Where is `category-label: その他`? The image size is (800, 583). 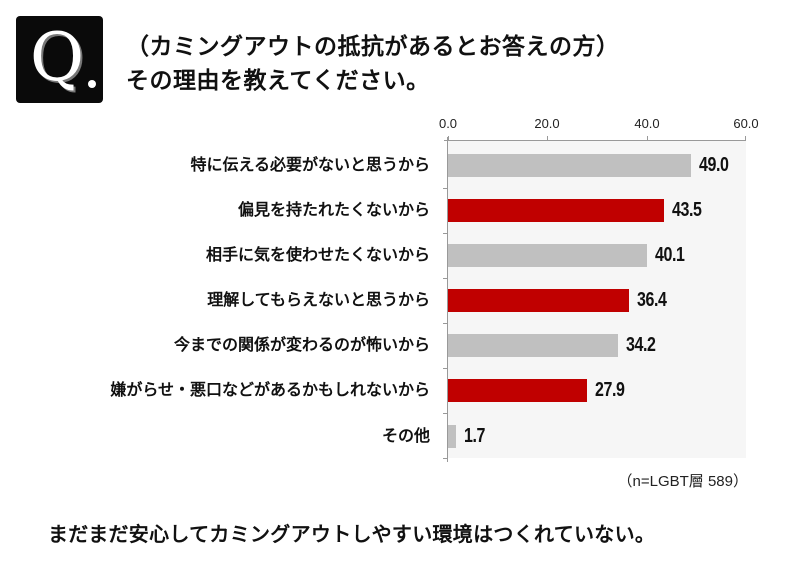
category-label: その他 is located at coordinates (405, 435).